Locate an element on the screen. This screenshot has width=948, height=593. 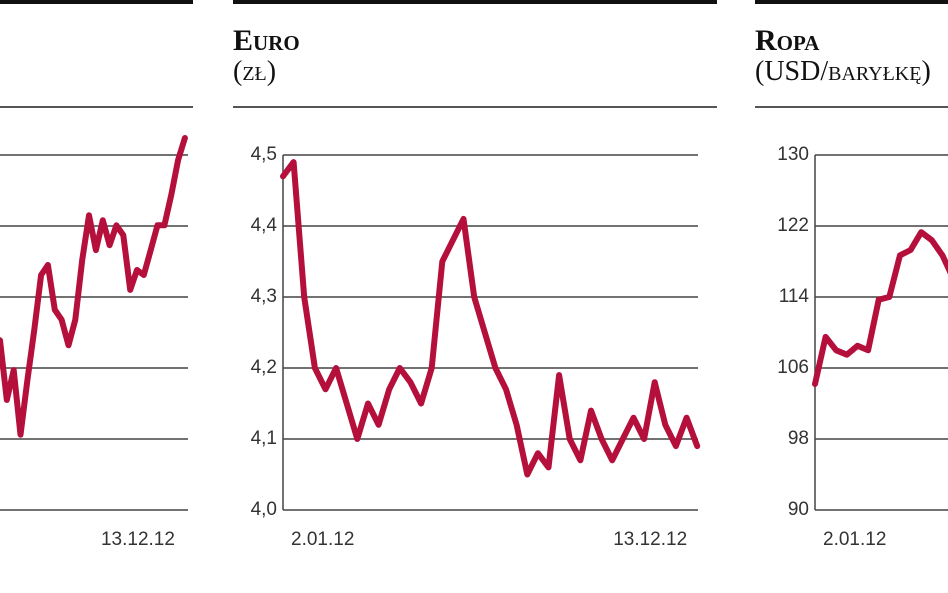
y-tick-label: 4,3 is located at coordinates (264, 296).